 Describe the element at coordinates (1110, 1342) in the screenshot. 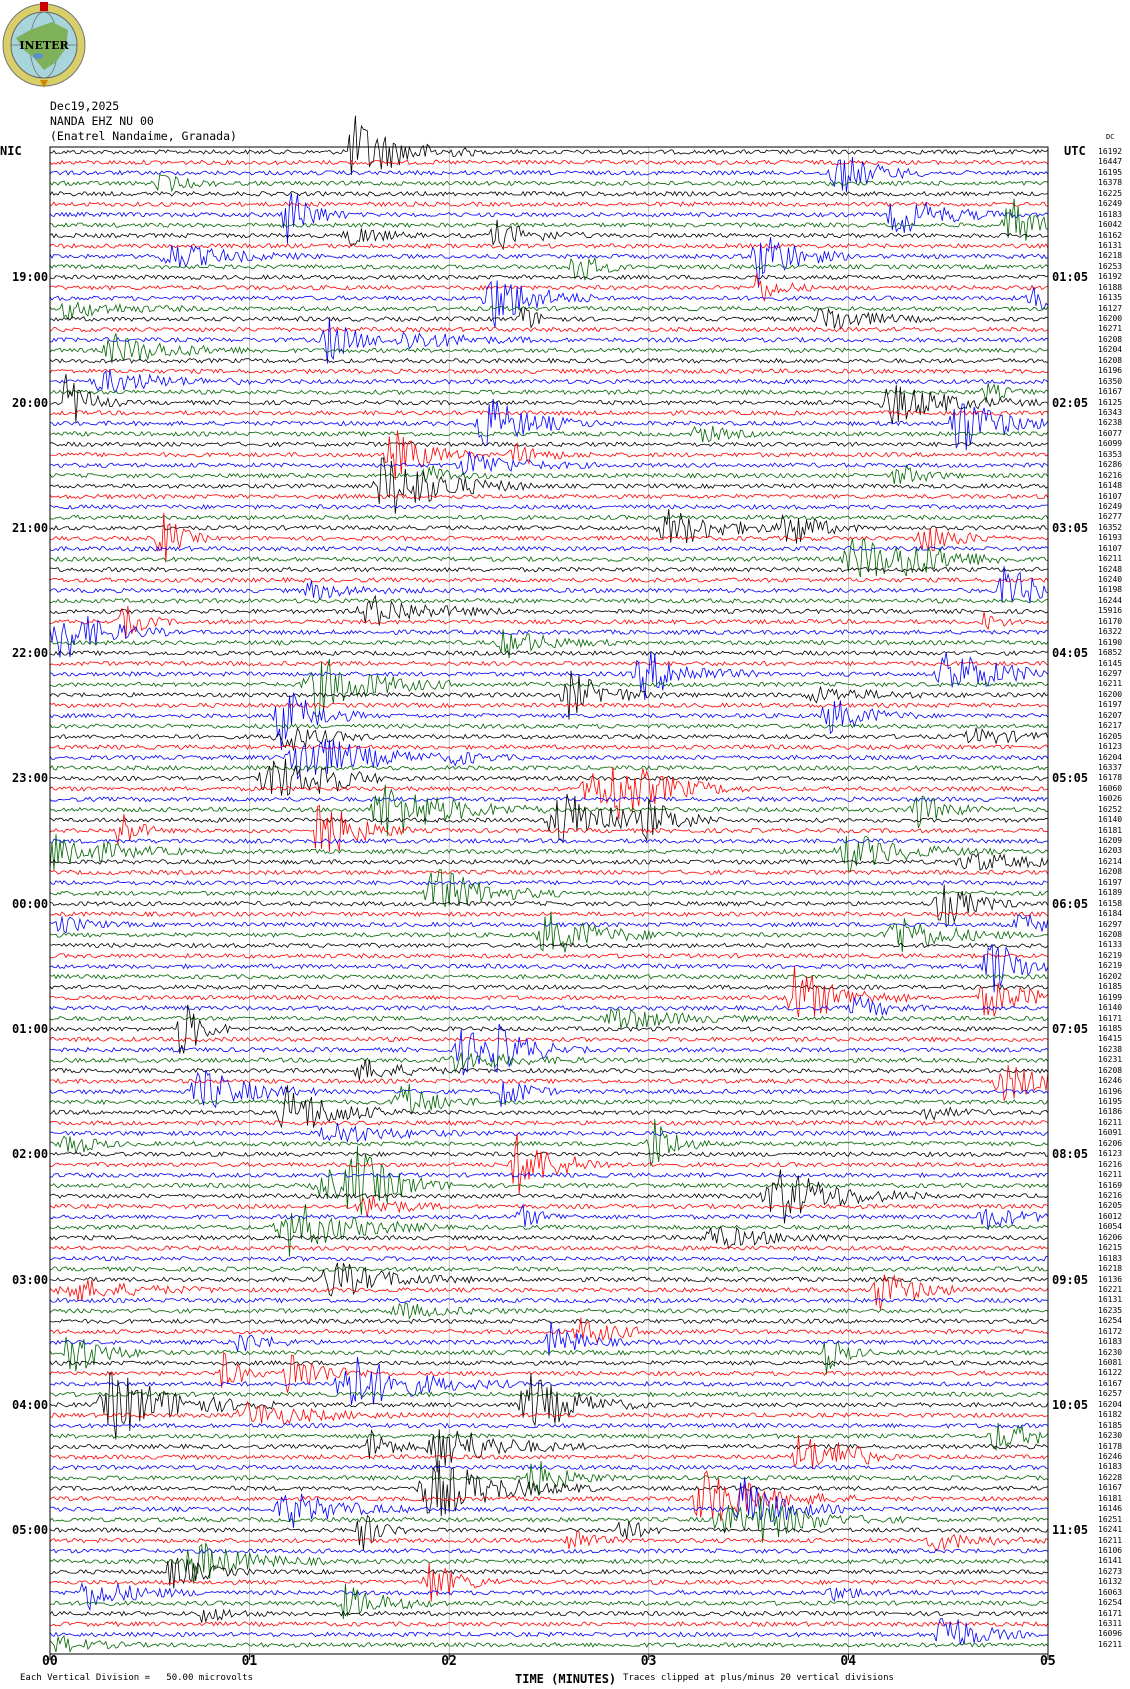

I see `dc-offset-value: 16183` at that location.